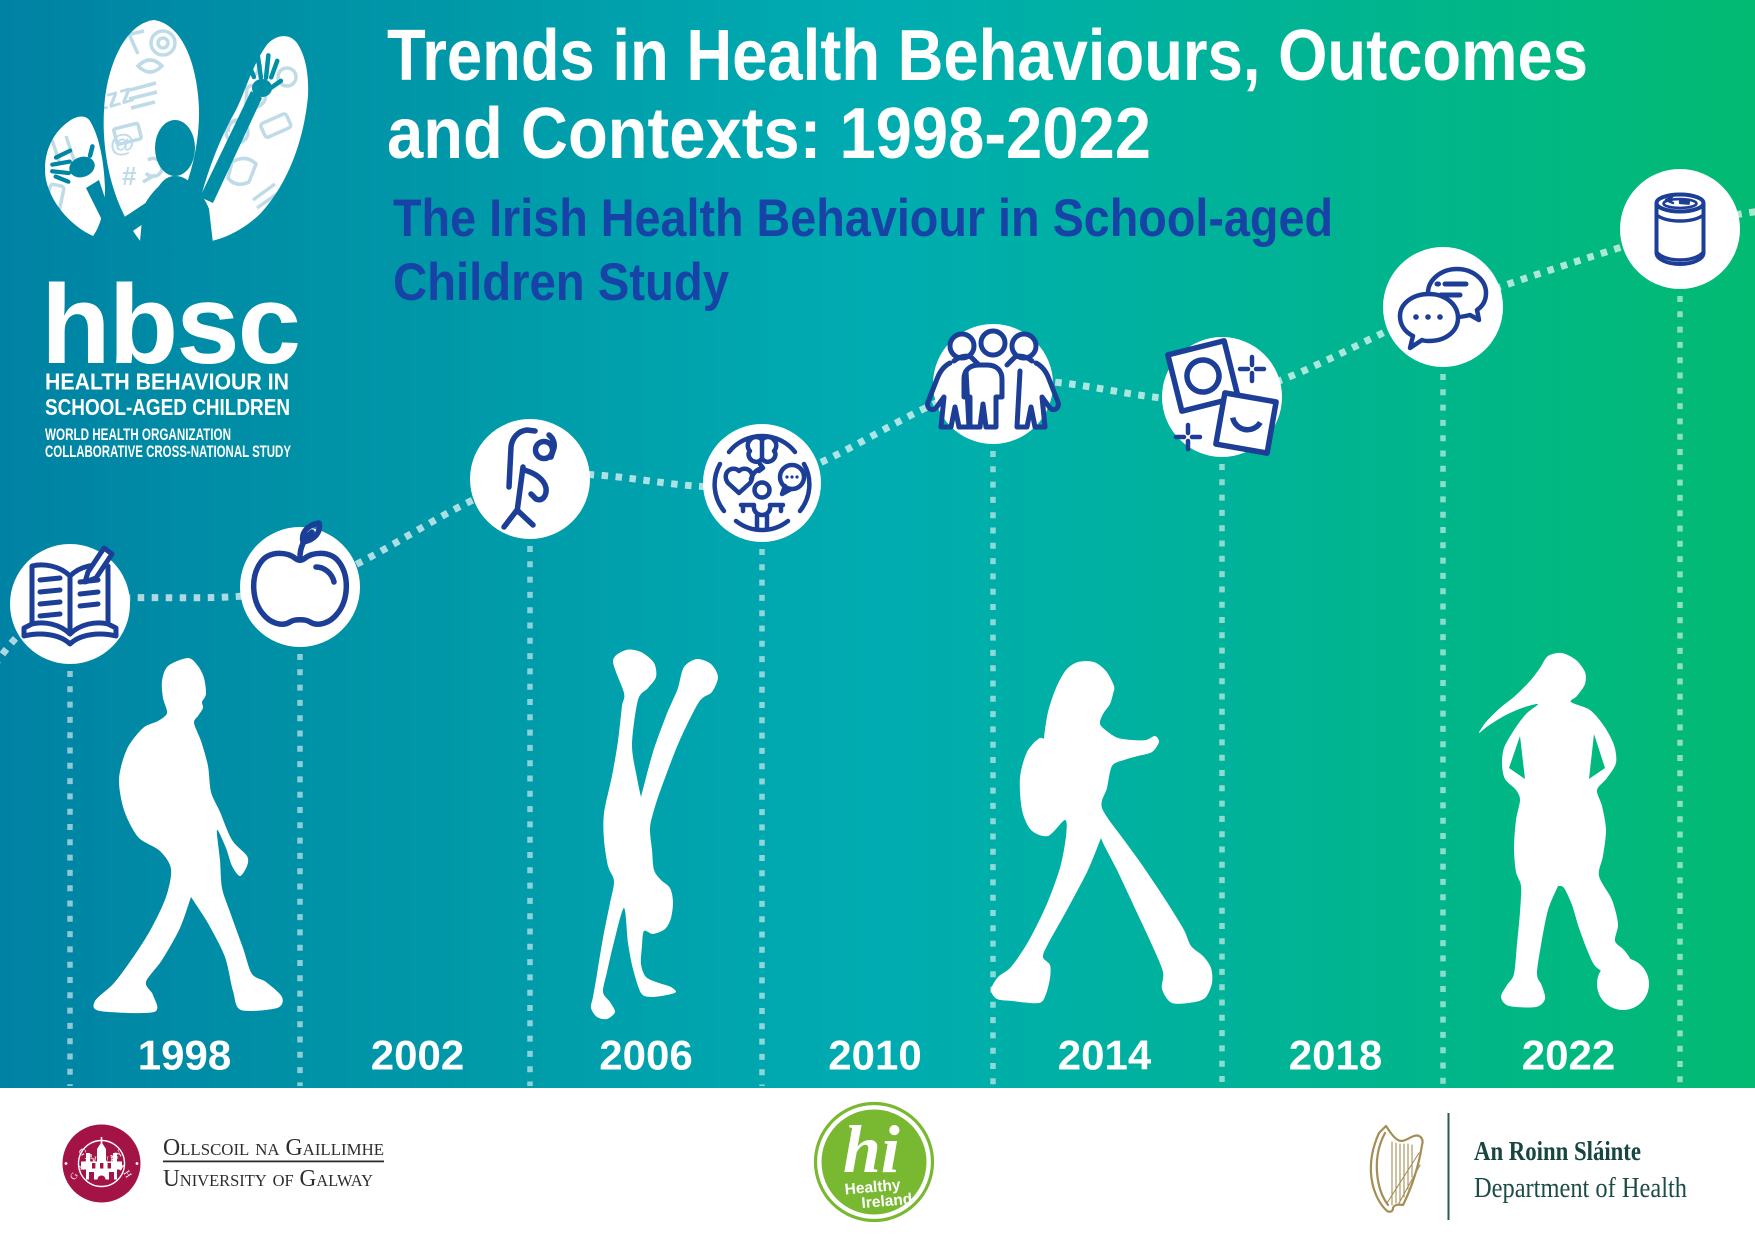 This screenshot has height=1241, width=1755. I want to click on svg-text: 2018, so click(1335, 1055).